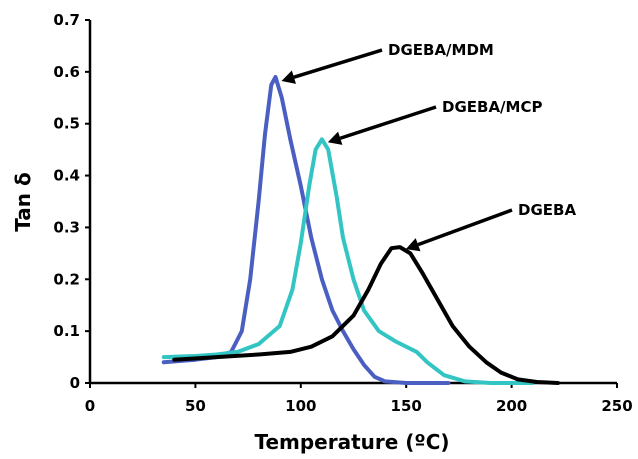 The width and height of the screenshot is (638, 459). What do you see at coordinates (492, 107) in the screenshot?
I see `annotation-label: DGEBA/MCP` at bounding box center [492, 107].